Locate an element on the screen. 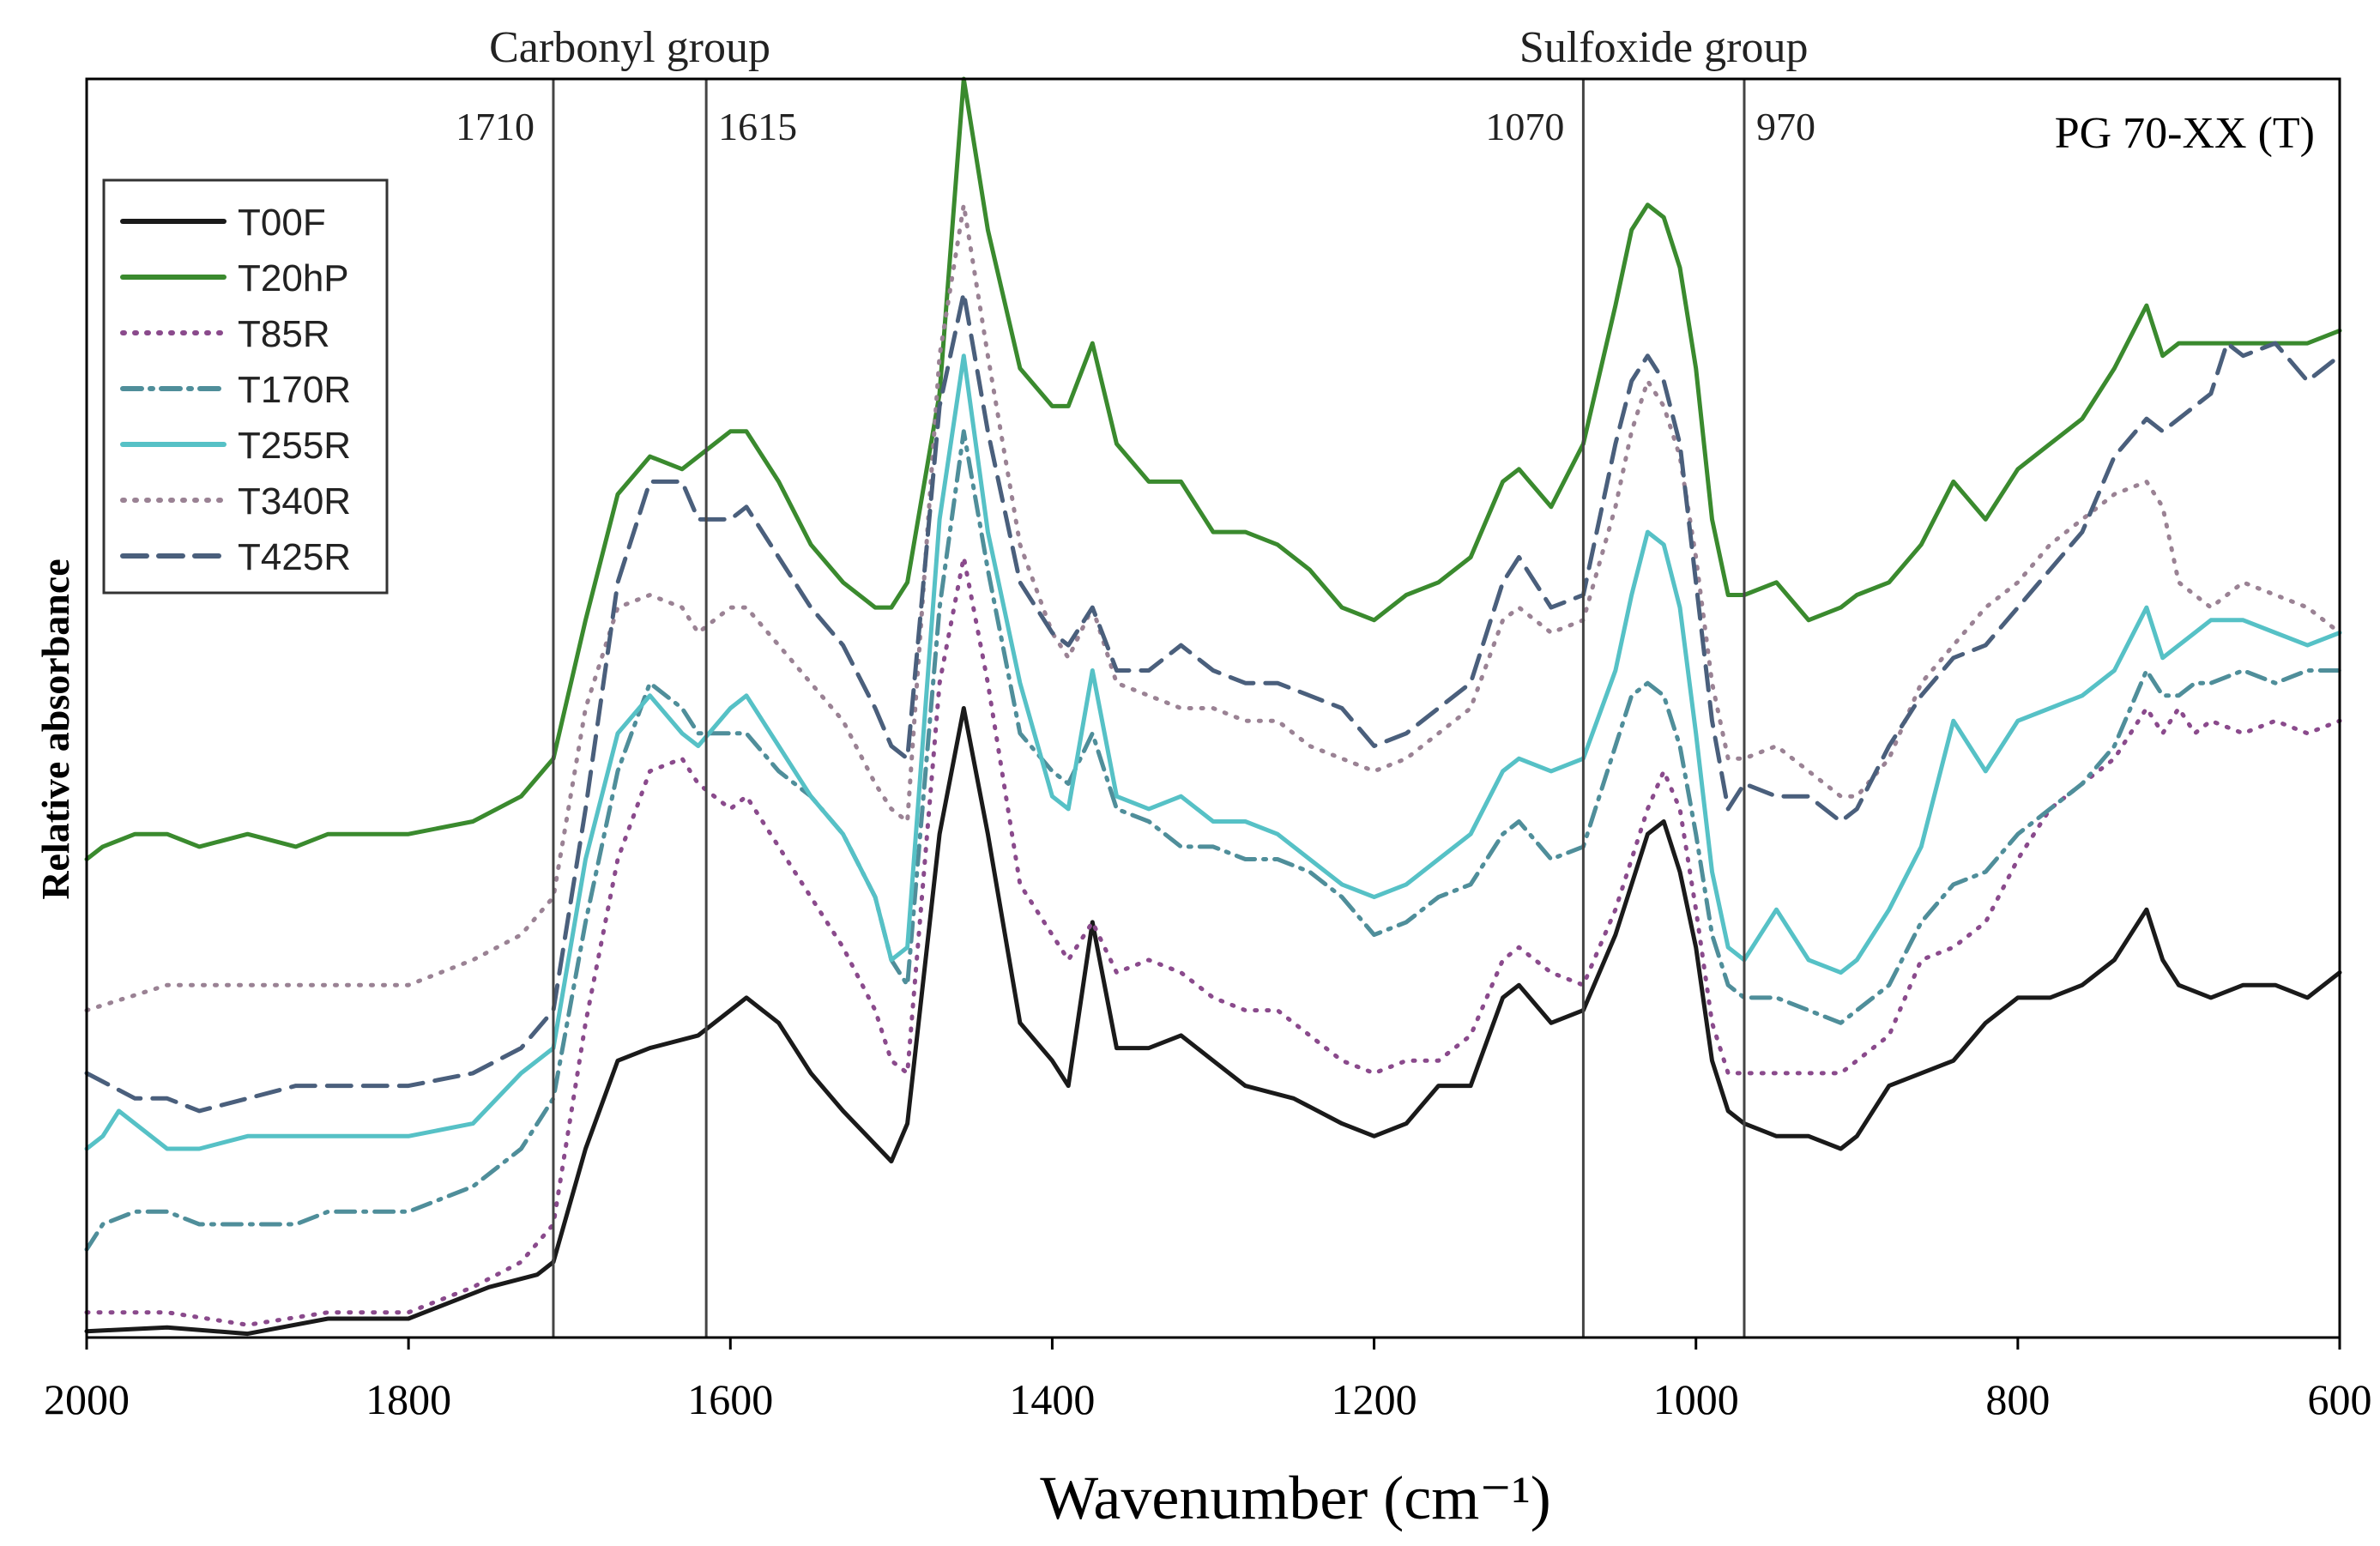  x-axis-label: Wavenumber (cm⁻¹) is located at coordinates (1295, 1498).